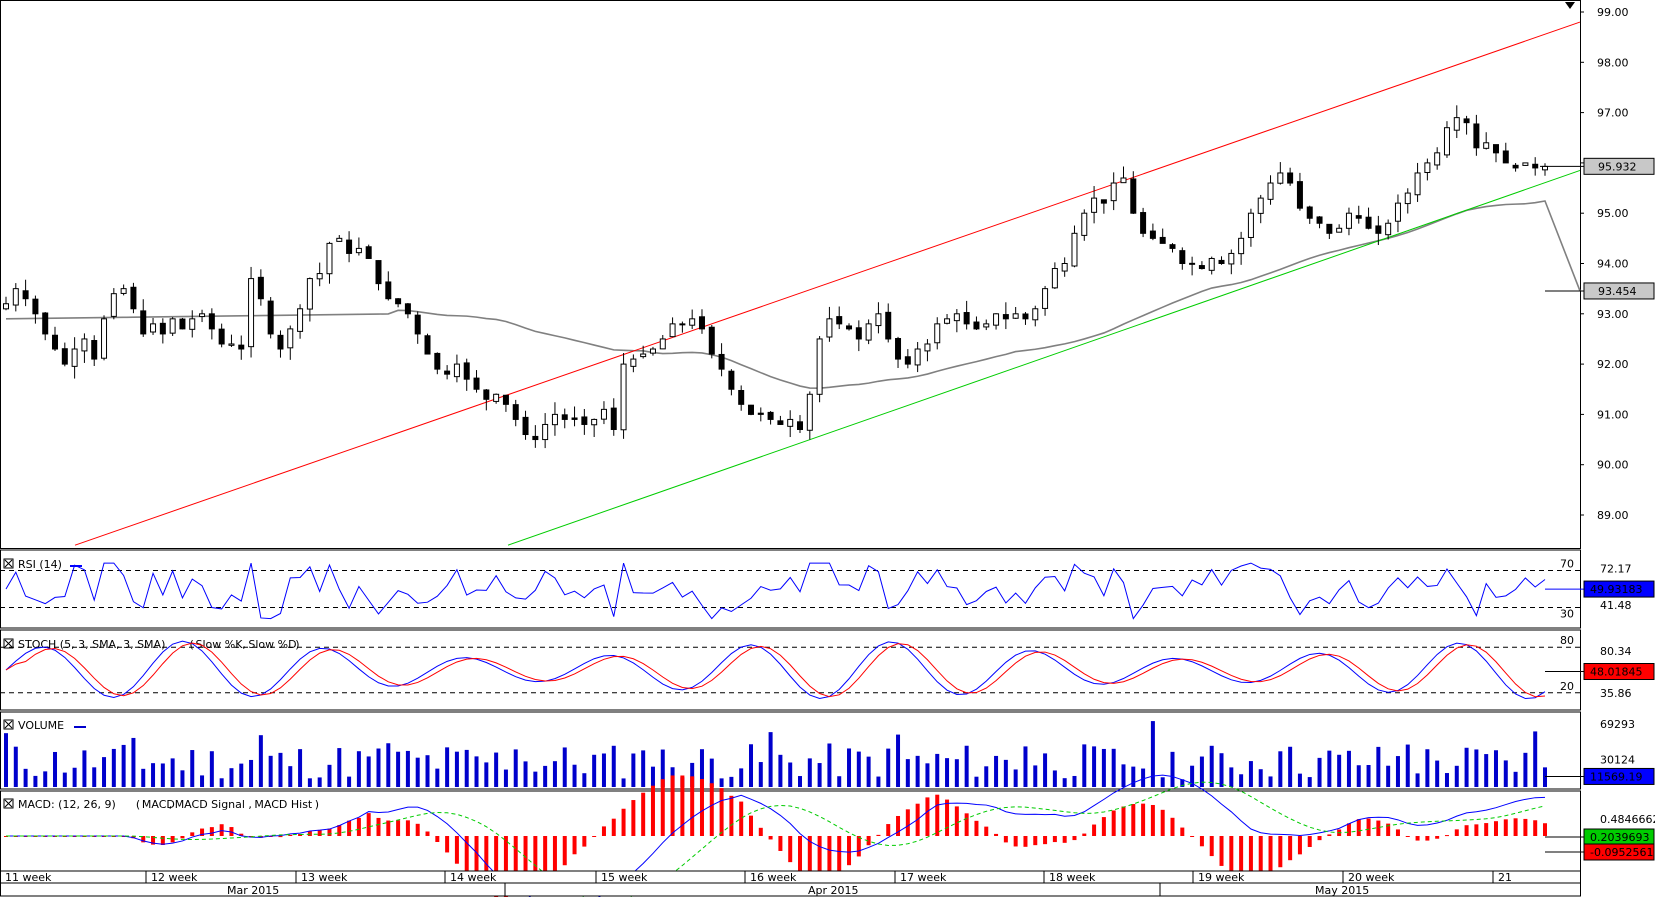  I want to click on legend-entry: Slow %K, so click(220, 644).